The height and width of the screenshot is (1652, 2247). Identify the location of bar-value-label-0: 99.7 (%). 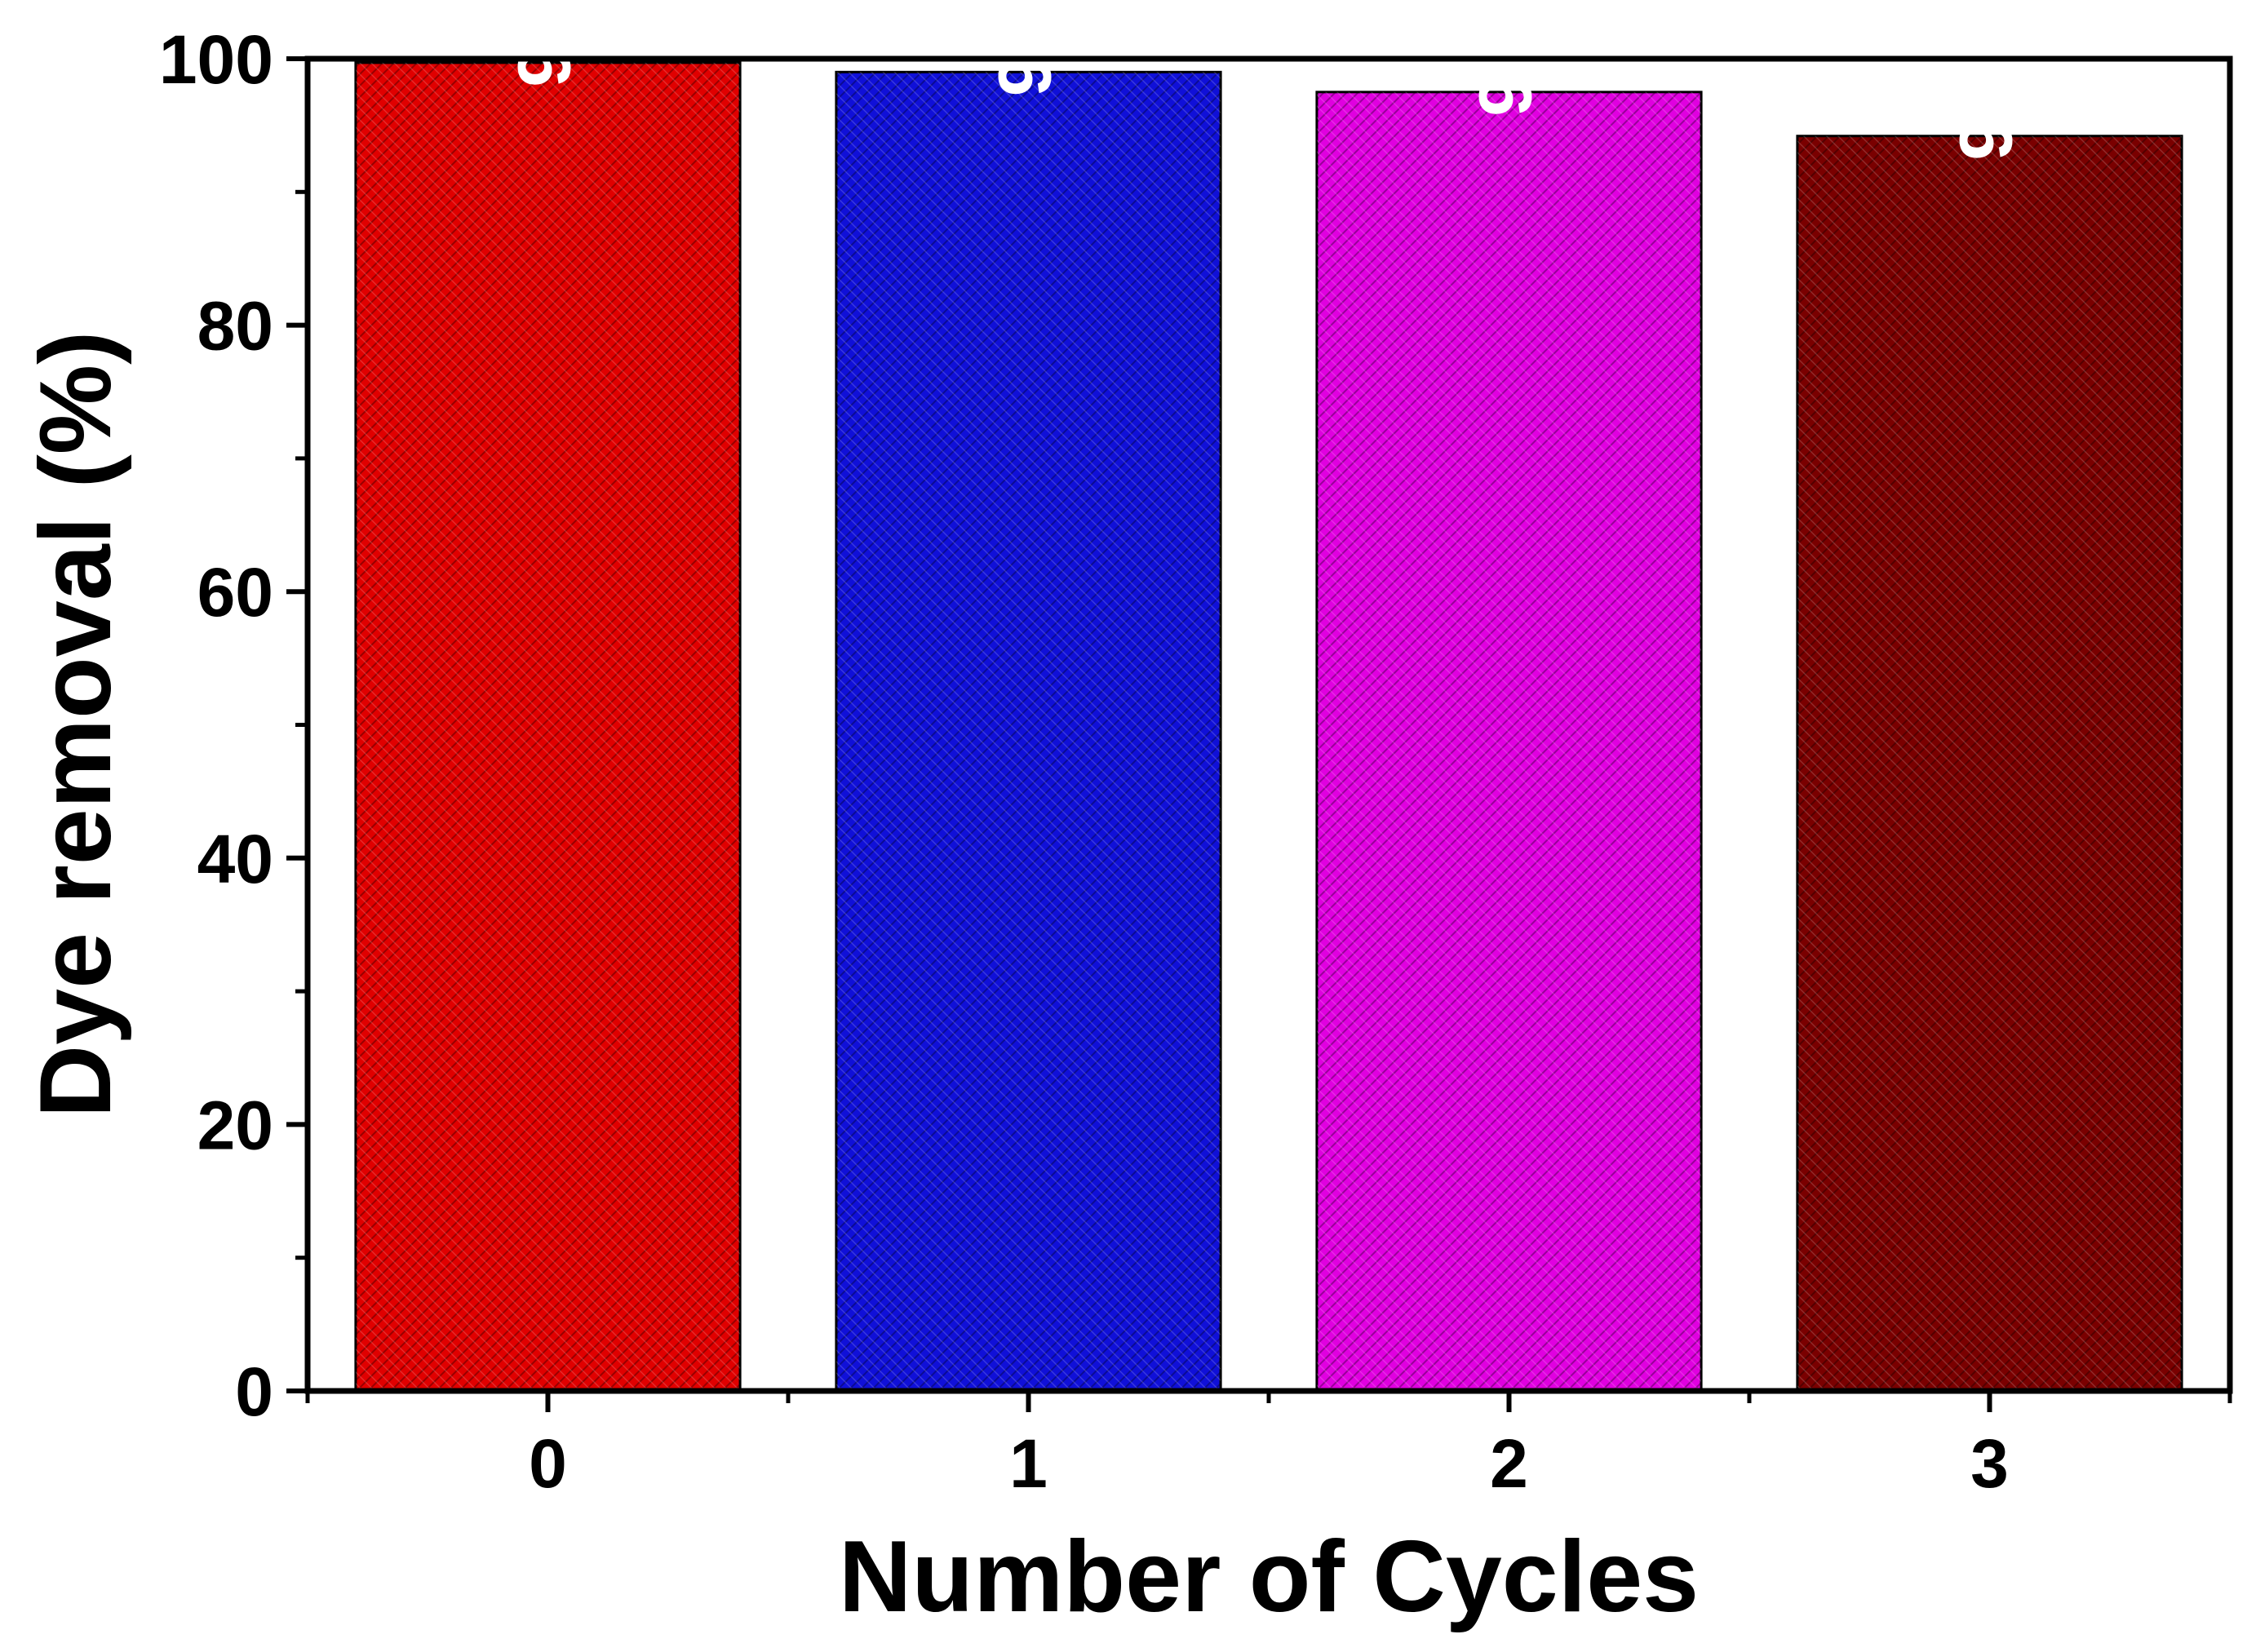
(545, 43).